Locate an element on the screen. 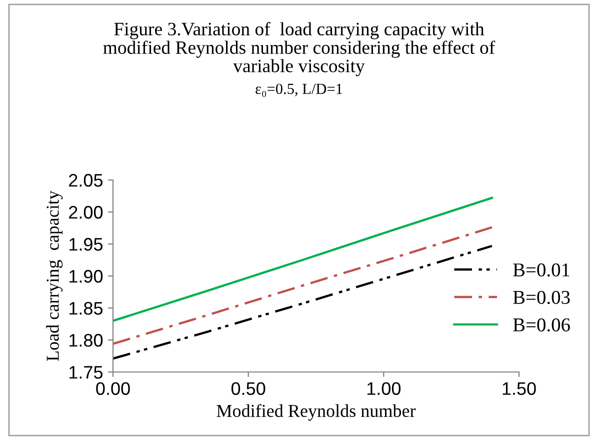  legend-label: B=0.01 is located at coordinates (541, 270).